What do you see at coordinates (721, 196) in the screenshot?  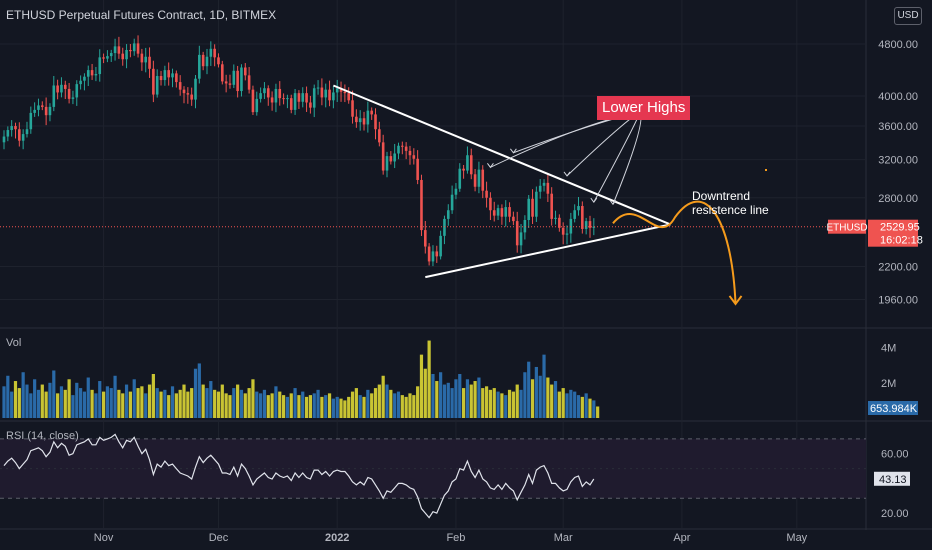 I see `downtrend-label: Downtrend` at bounding box center [721, 196].